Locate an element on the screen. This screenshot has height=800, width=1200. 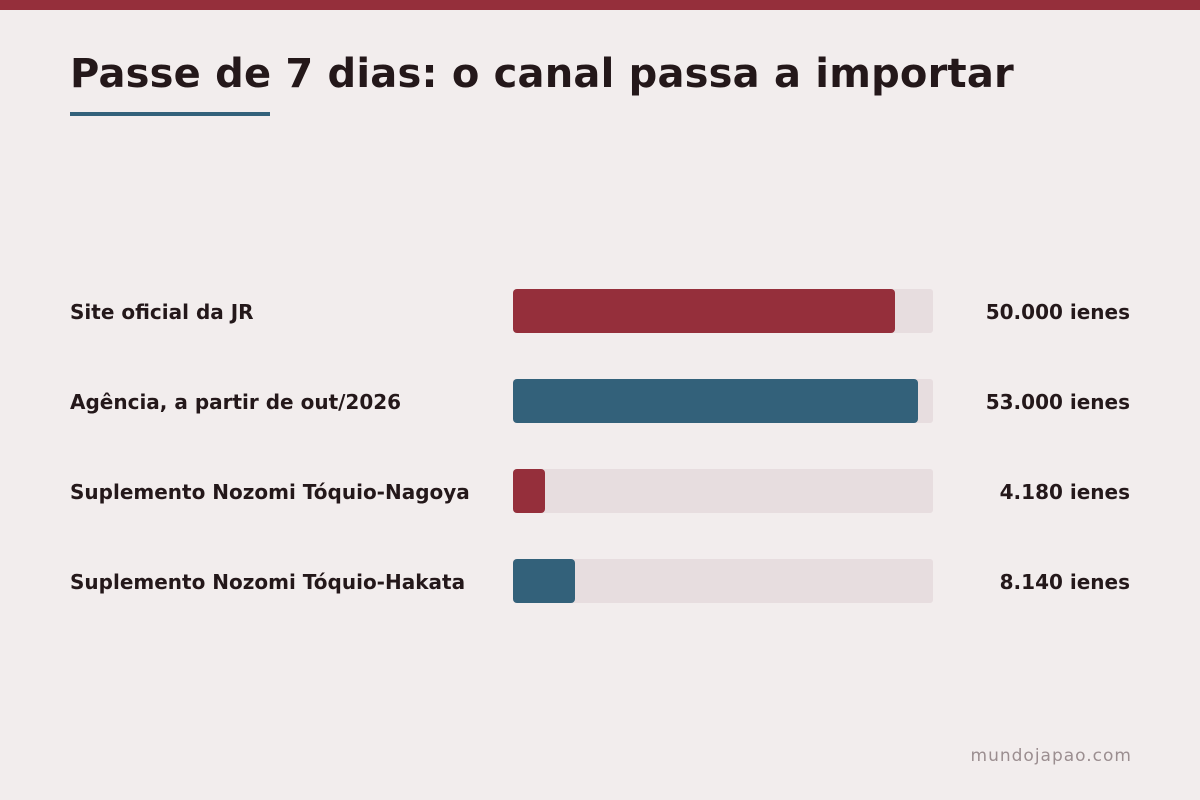
category-label: Agência, a partir de out/2026 is located at coordinates (236, 402).